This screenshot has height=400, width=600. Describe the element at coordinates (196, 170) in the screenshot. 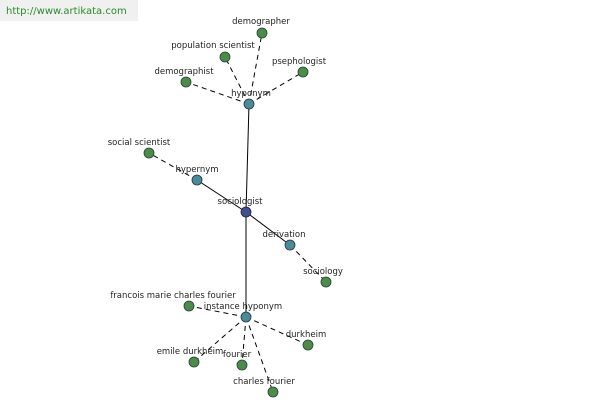

I see `node-label: hypernym` at that location.